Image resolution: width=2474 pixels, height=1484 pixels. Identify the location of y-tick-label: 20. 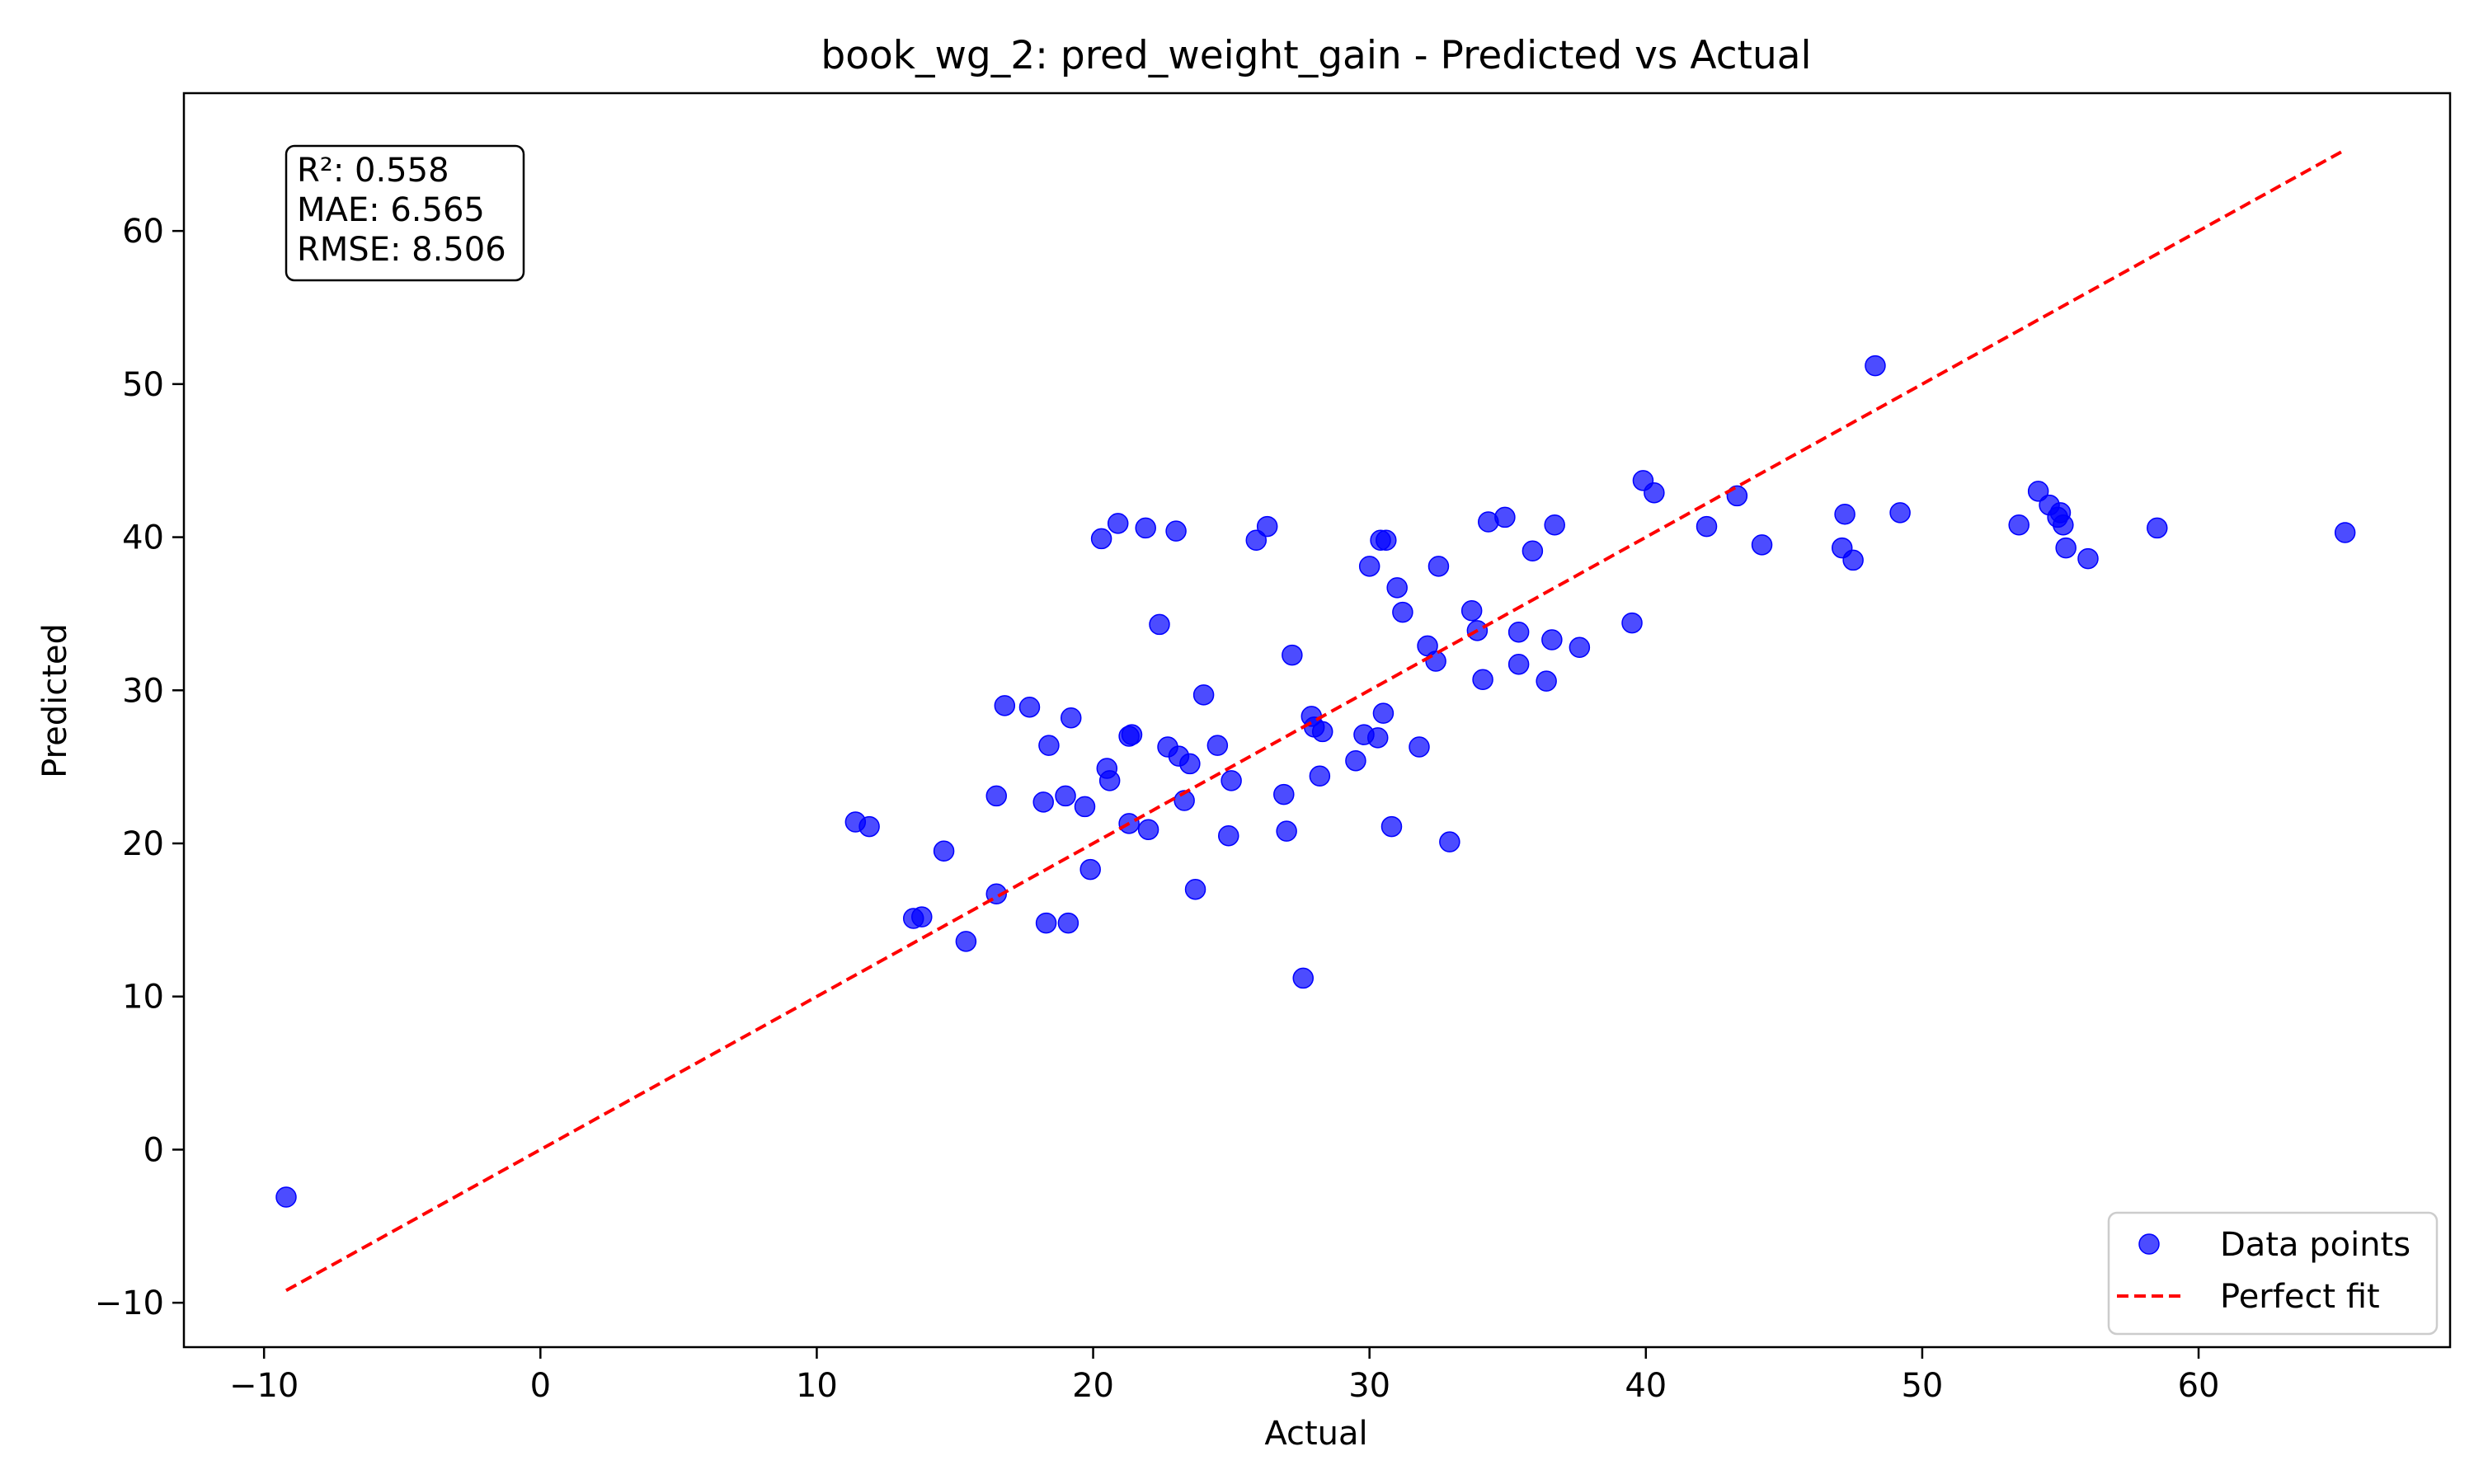
(143, 844).